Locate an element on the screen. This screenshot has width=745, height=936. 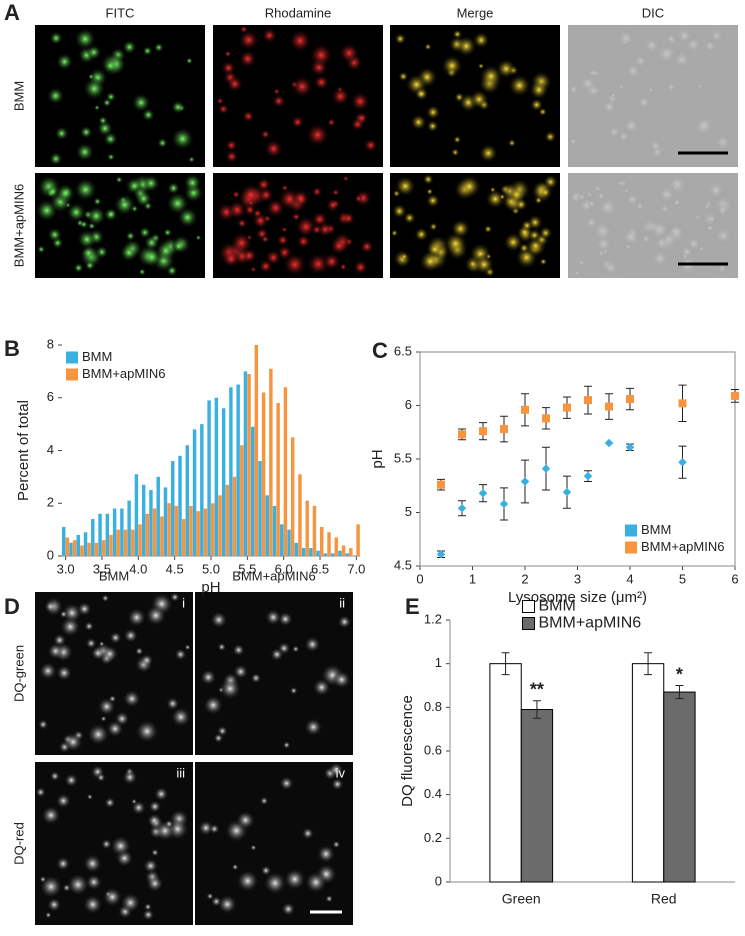
x-tick-label: 5.0 is located at coordinates (211, 568).